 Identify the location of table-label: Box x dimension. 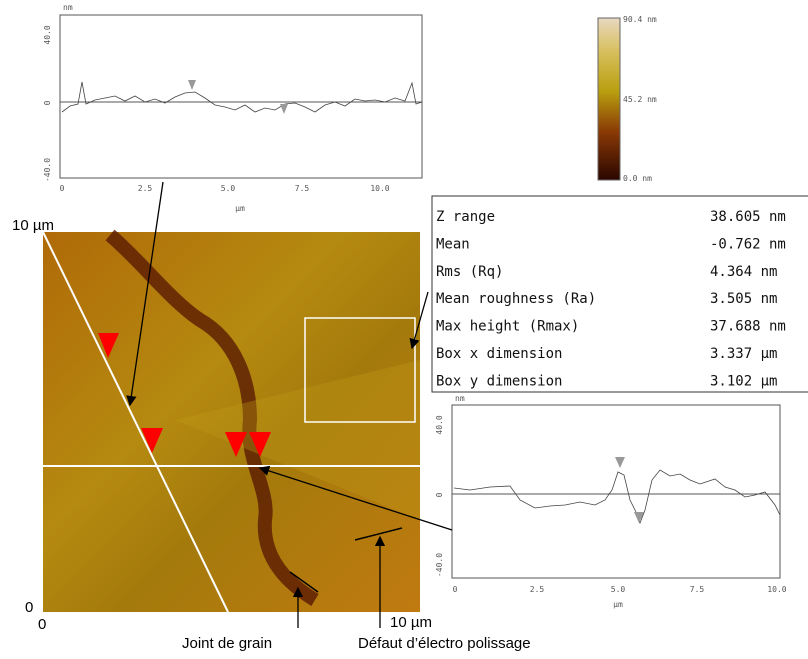
(499, 354).